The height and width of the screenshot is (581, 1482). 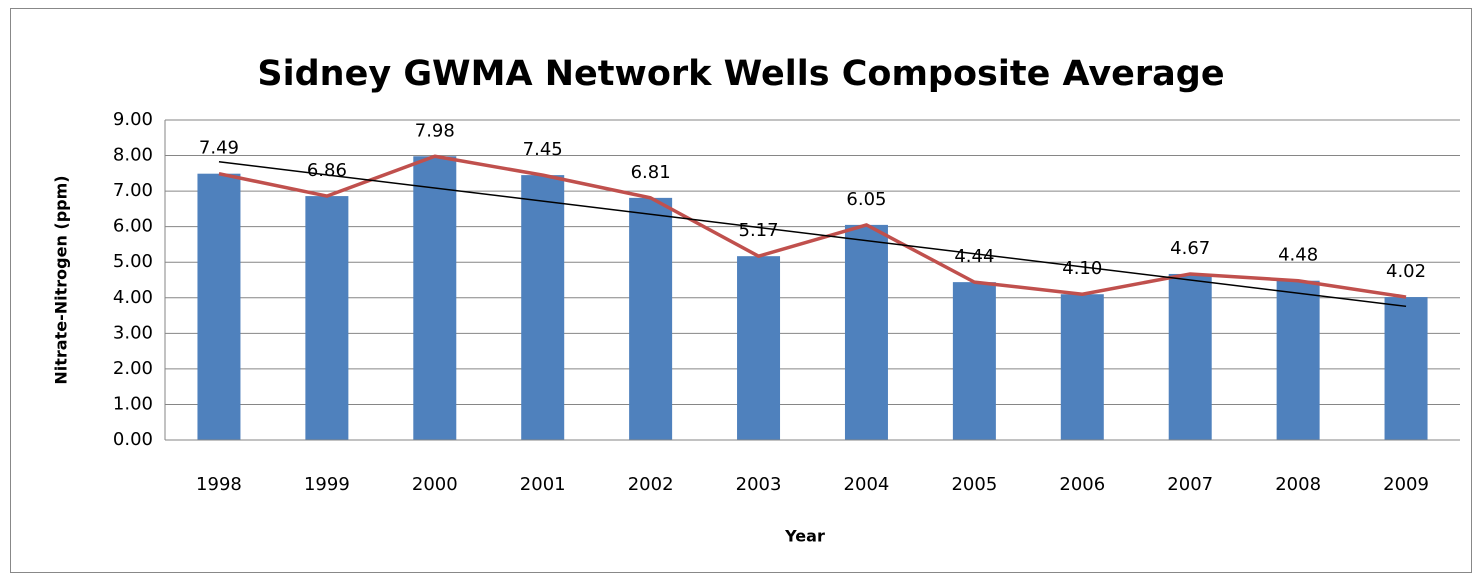 I want to click on data-label: 6.86, so click(x=327, y=170).